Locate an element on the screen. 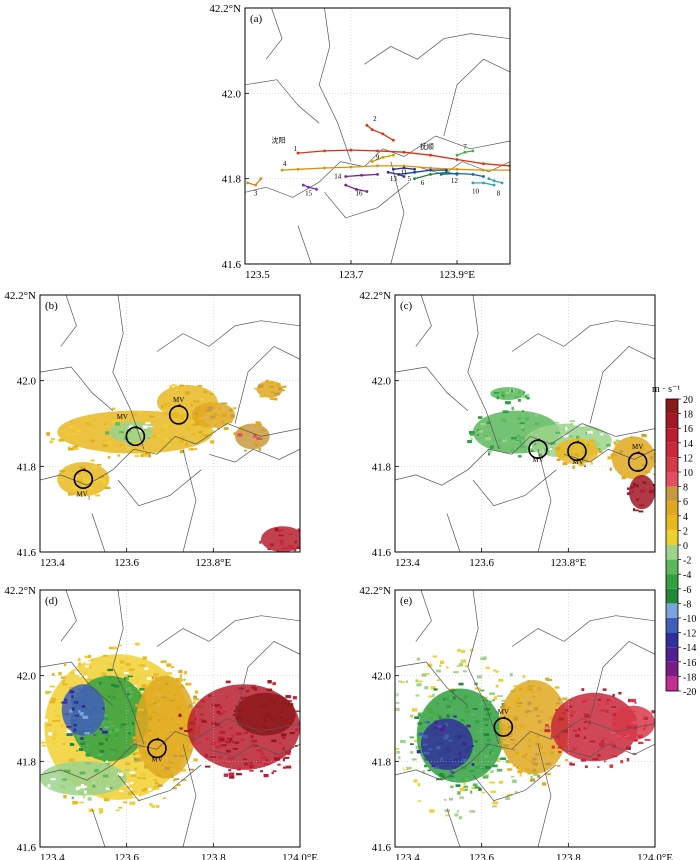  echo-core is located at coordinates (534, 727).